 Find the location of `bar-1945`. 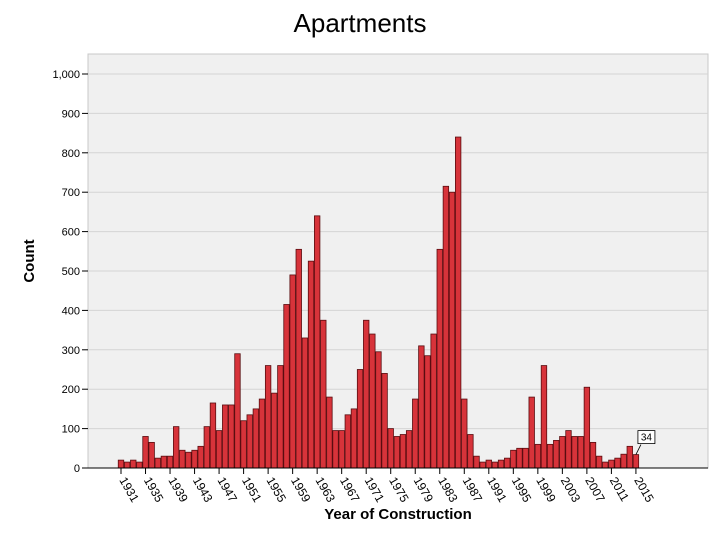

bar-1945 is located at coordinates (206, 447).